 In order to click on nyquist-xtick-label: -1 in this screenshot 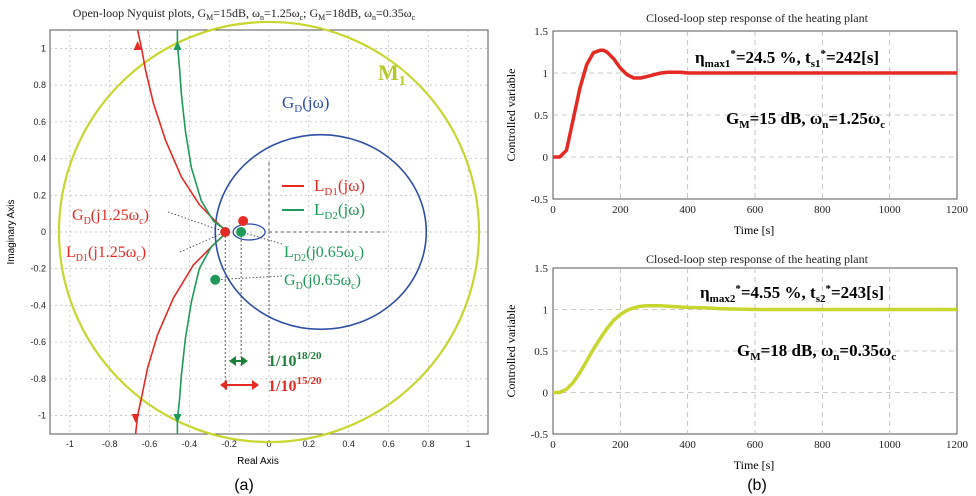, I will do `click(70, 444)`.